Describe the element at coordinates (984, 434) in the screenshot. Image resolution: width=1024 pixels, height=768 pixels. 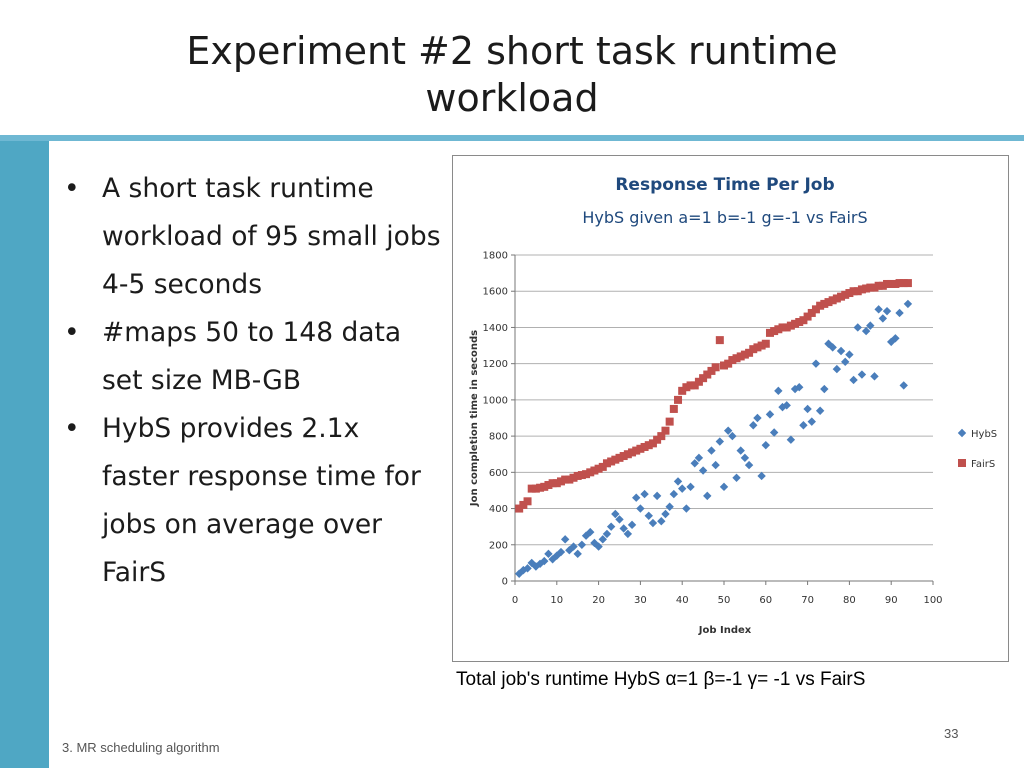
I see `legend-label-hybs: HybS` at that location.